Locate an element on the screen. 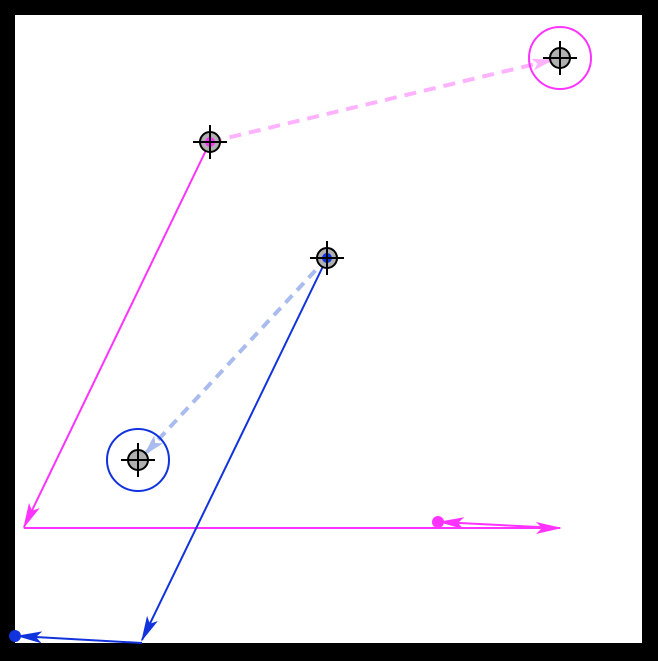  blue-origin-target-icon is located at coordinates (327, 258).